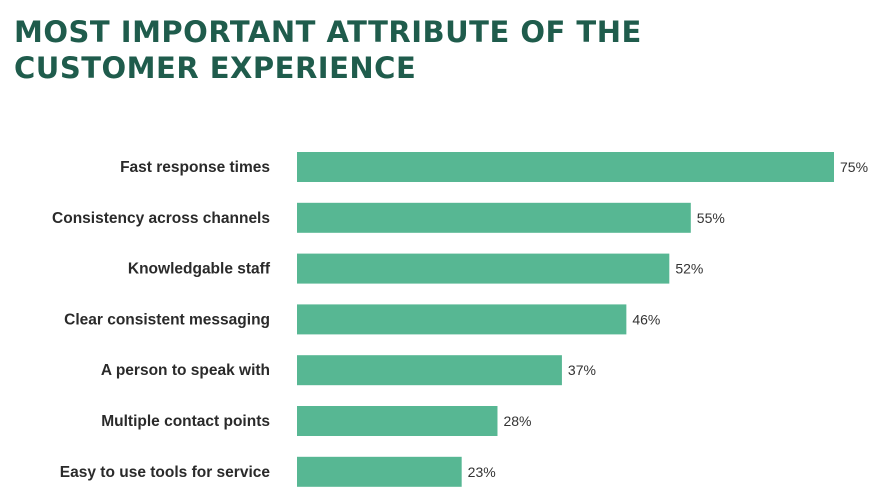  I want to click on category-label: Multiple contact points, so click(185, 421).